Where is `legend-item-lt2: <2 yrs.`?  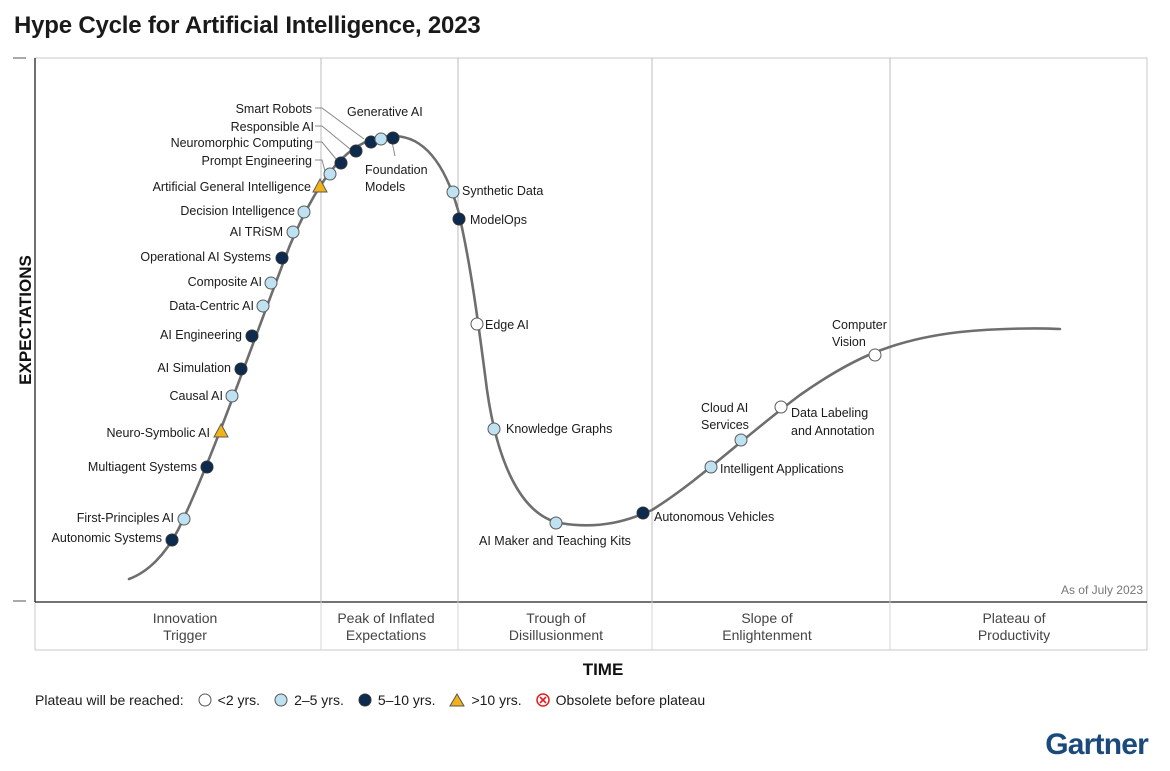
legend-item-lt2: <2 yrs. is located at coordinates (229, 700).